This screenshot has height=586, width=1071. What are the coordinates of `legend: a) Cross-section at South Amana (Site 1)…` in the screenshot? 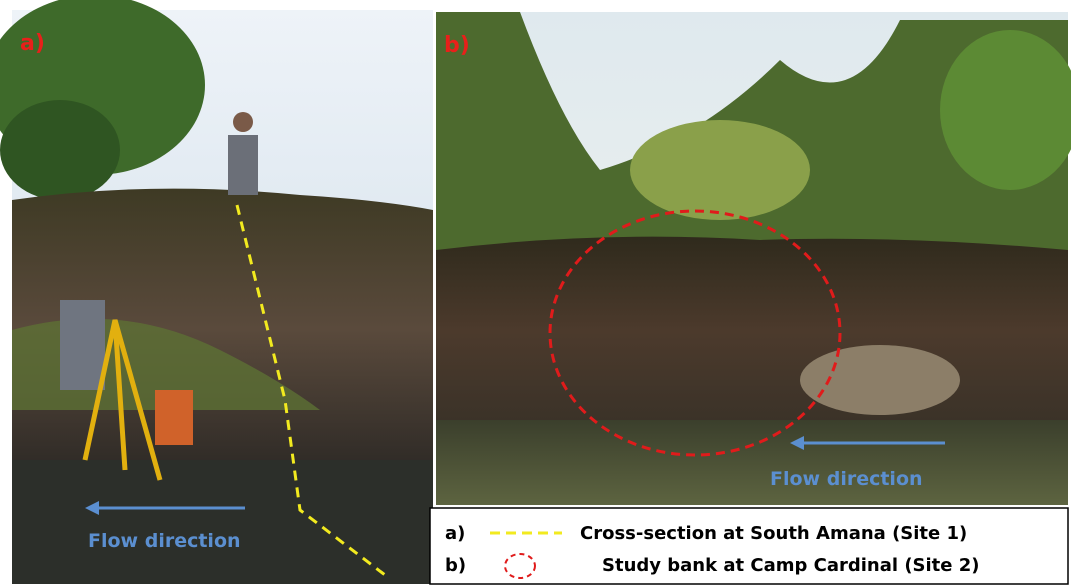 It's located at (749, 546).